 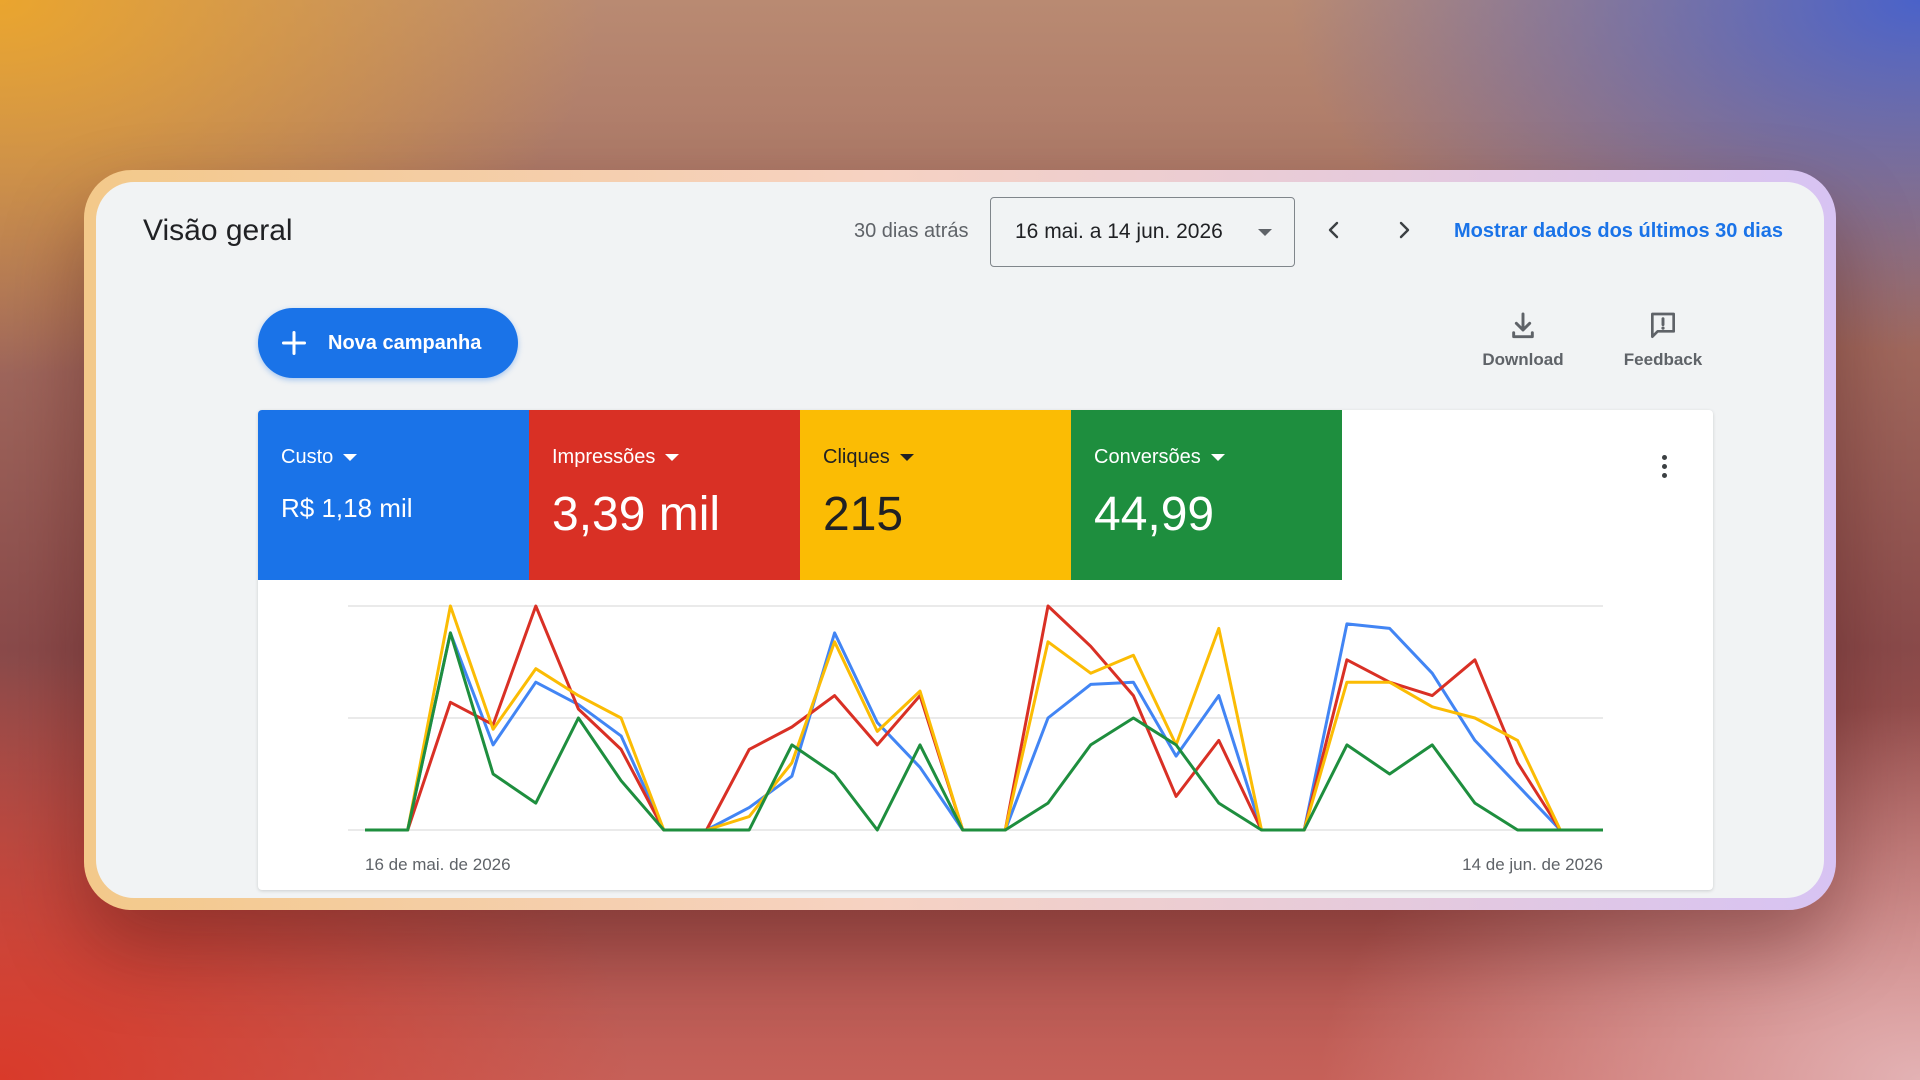 I want to click on chevron-down-icon, so click(x=1265, y=232).